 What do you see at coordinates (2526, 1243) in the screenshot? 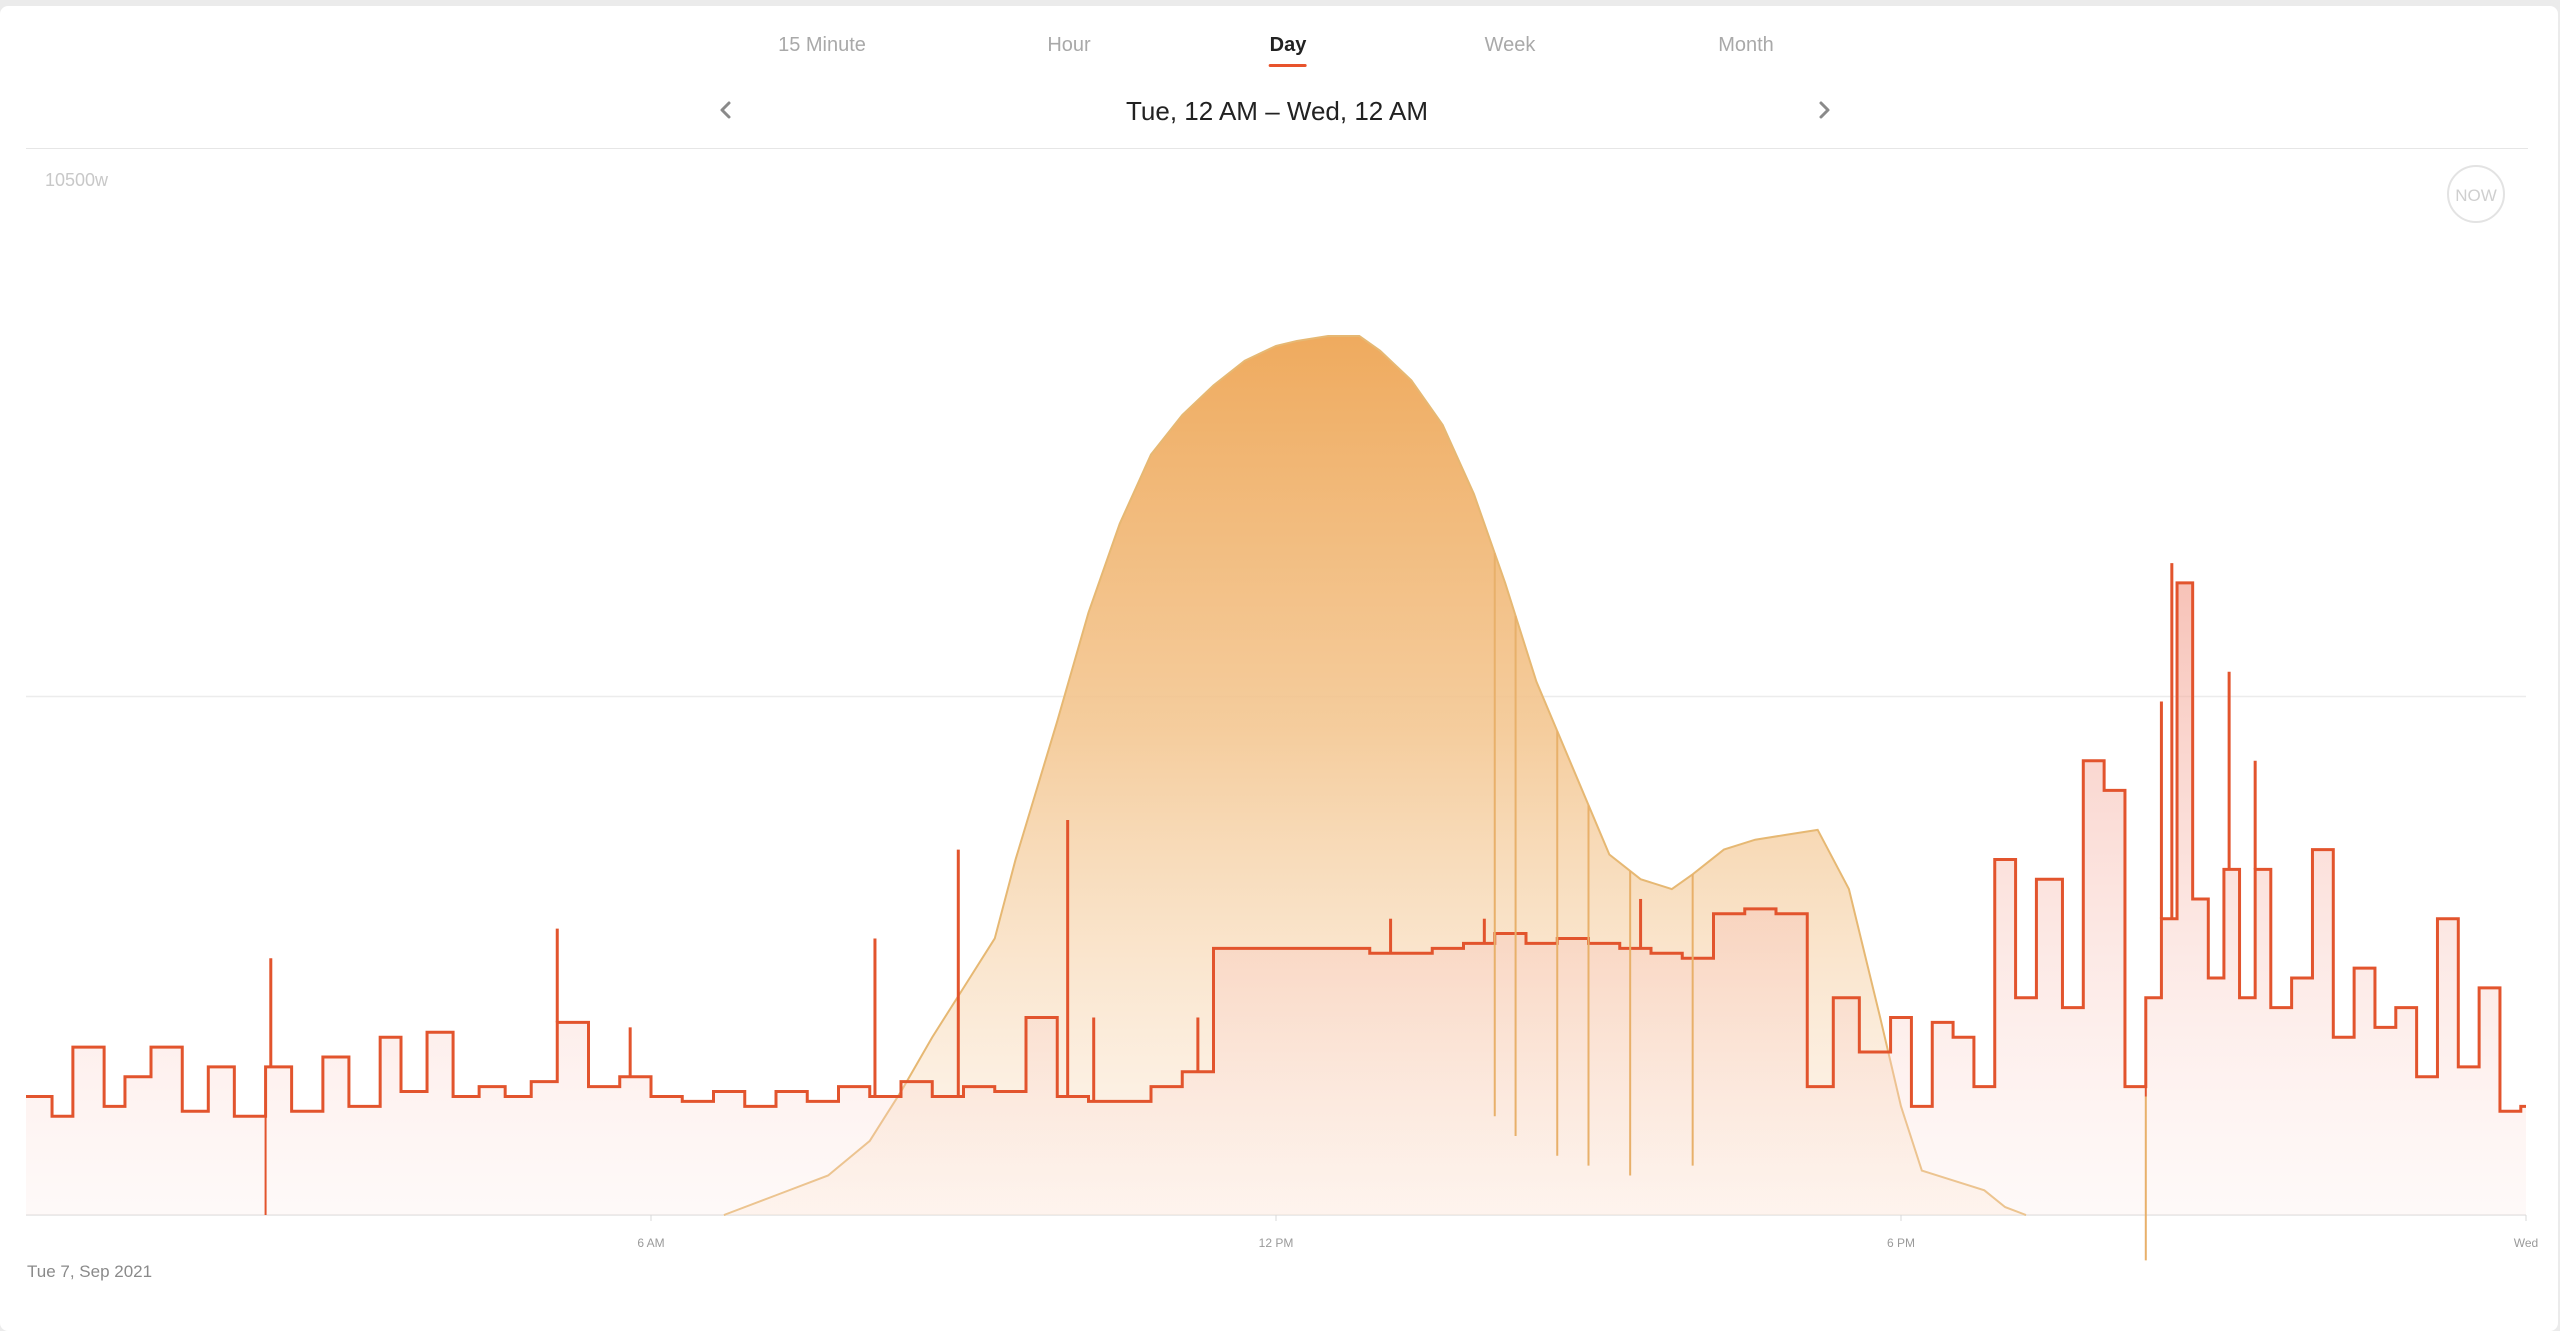
I see `x-tick-label: Wed` at bounding box center [2526, 1243].